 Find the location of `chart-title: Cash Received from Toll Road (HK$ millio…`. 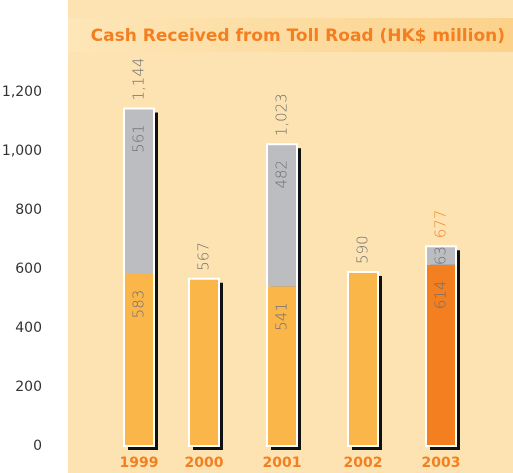

chart-title: Cash Received from Toll Road (HK$ millio… is located at coordinates (298, 36).